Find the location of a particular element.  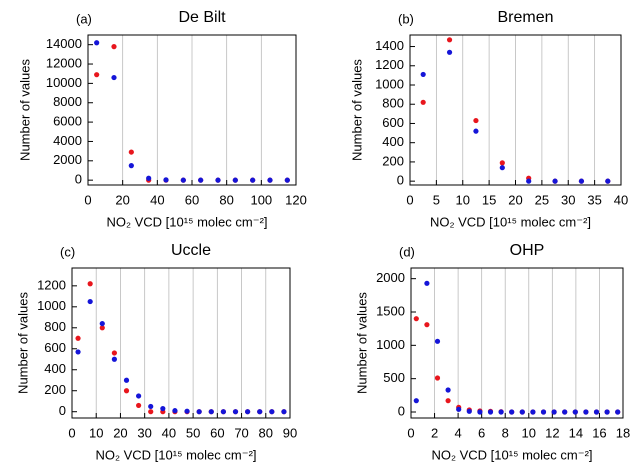

x-tick-label: 8 is located at coordinates (505, 432).